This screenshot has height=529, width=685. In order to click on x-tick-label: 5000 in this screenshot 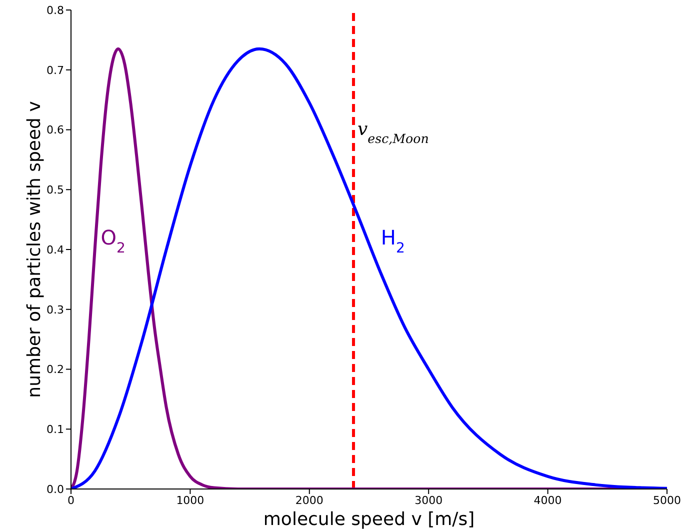, I will do `click(667, 500)`.